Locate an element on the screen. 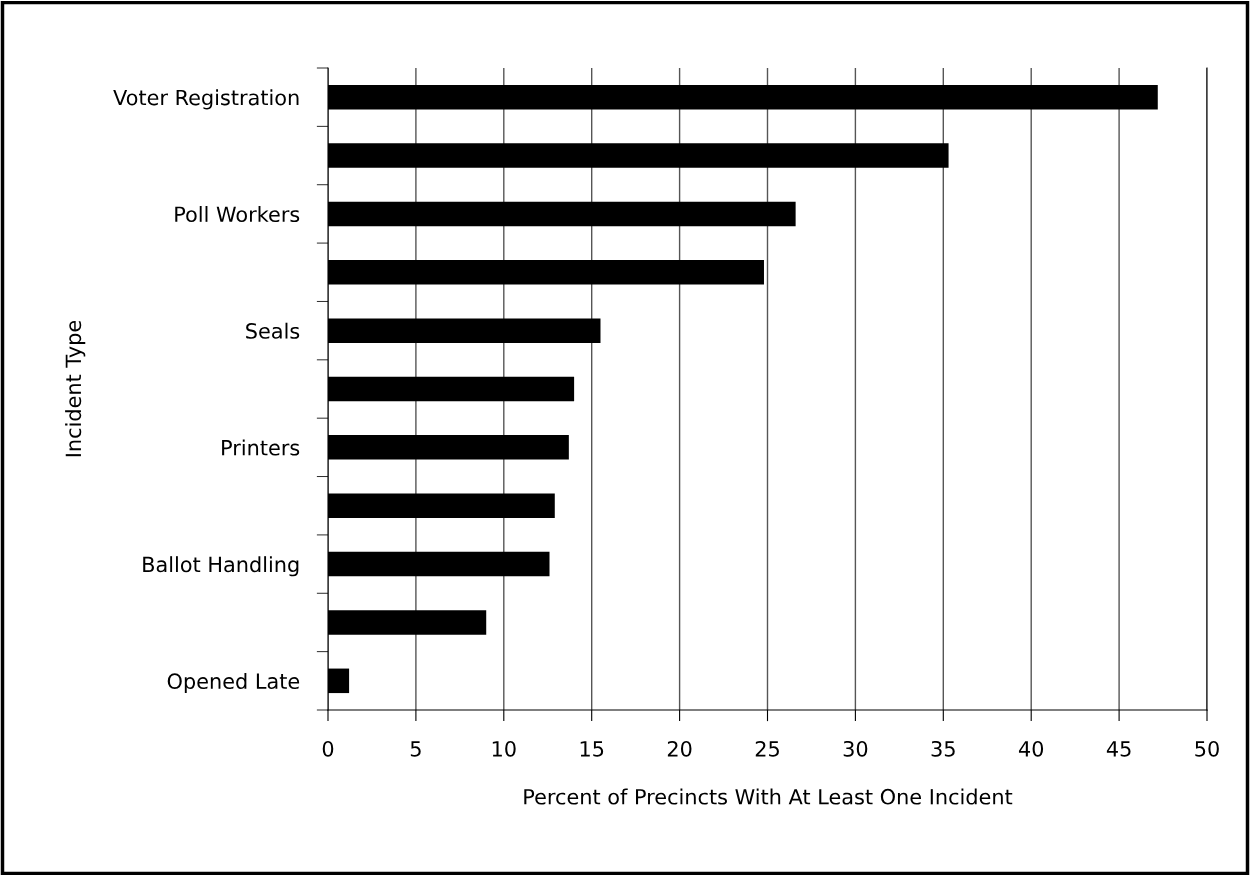 This screenshot has width=1250, height=876. x-tick-label: 45 is located at coordinates (1118, 749).